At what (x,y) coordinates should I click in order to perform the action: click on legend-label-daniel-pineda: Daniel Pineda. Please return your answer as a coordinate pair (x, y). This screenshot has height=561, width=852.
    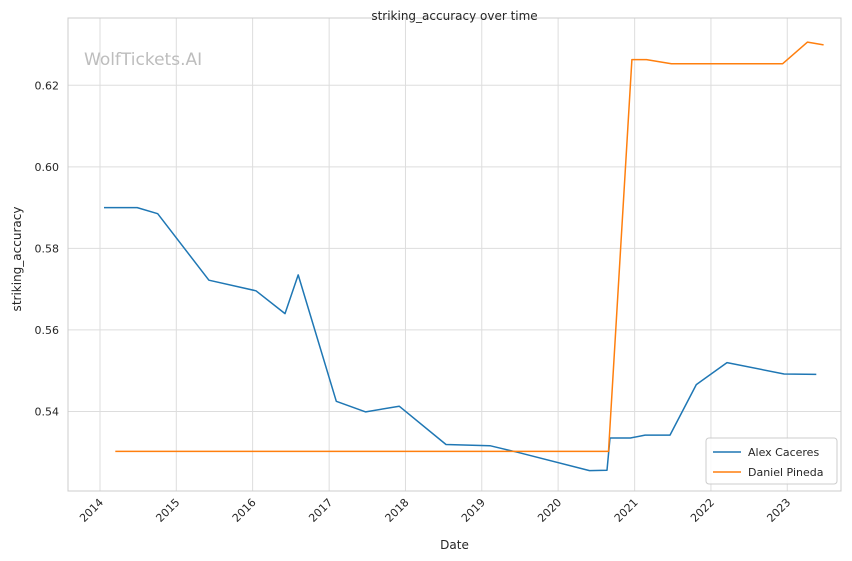
    Looking at the image, I should click on (785, 472).